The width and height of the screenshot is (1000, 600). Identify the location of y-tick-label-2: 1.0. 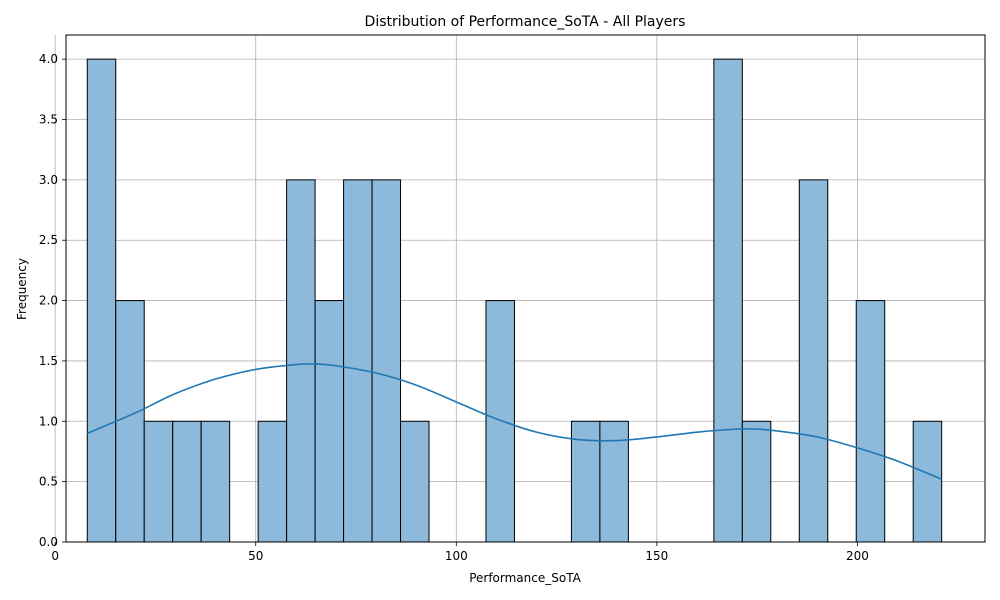
(48, 421).